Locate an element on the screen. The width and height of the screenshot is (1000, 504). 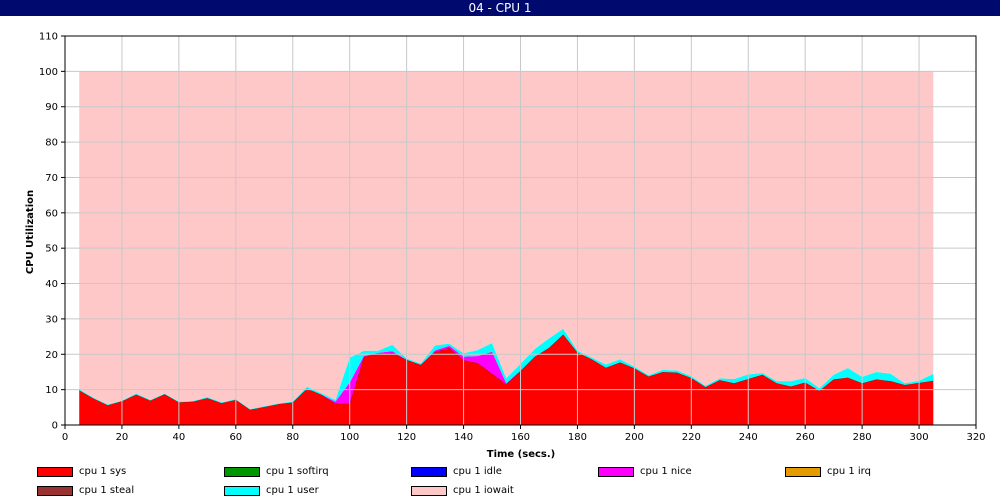
y-axis-label: CPU Utilization is located at coordinates (30, 232).